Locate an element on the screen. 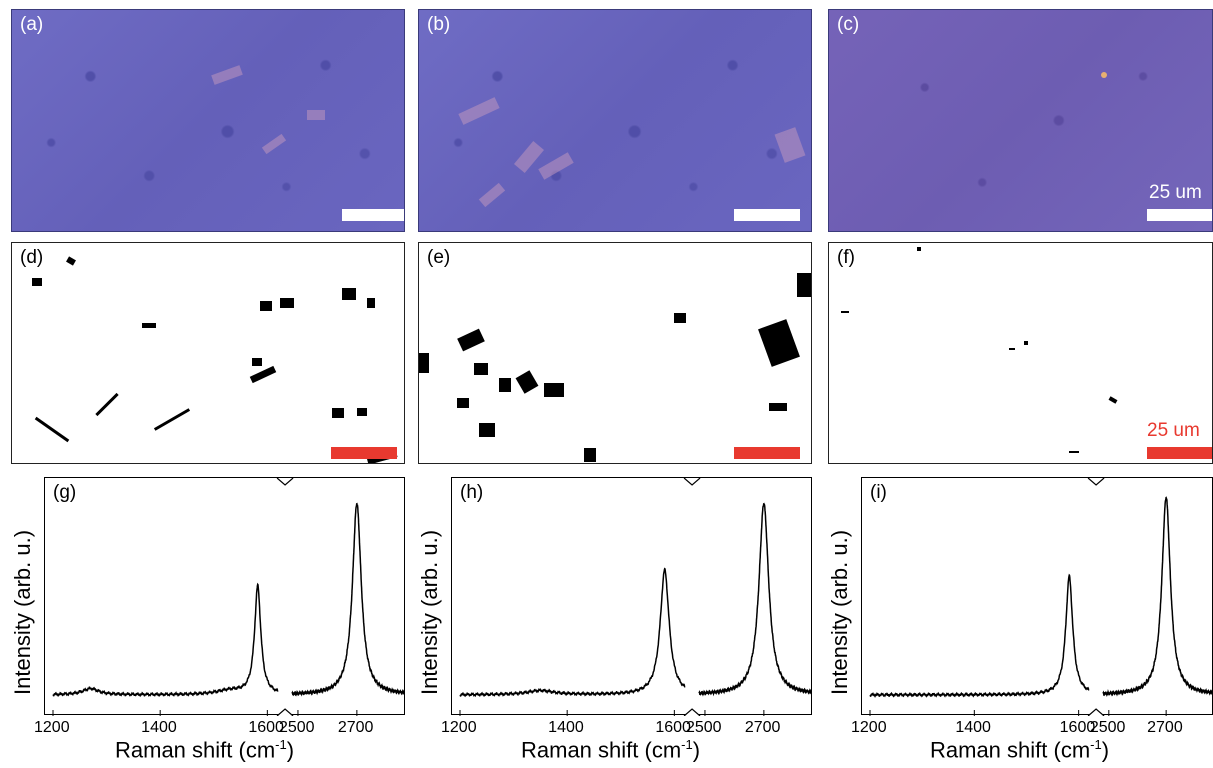 This screenshot has width=1213, height=768. scalebar-d is located at coordinates (364, 453).